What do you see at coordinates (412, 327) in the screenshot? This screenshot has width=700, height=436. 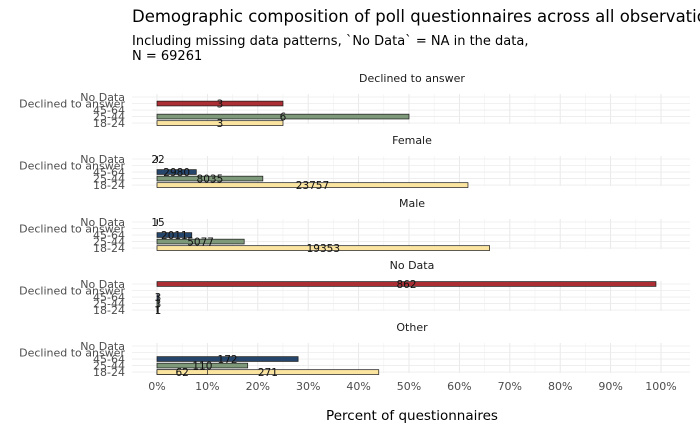 I see `facet-strip-label: Other` at bounding box center [412, 327].